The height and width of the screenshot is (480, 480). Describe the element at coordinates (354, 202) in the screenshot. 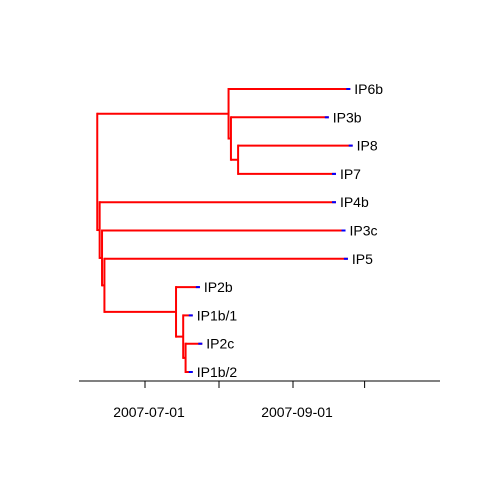

I see `tip-label-ip4b: IP4b` at that location.